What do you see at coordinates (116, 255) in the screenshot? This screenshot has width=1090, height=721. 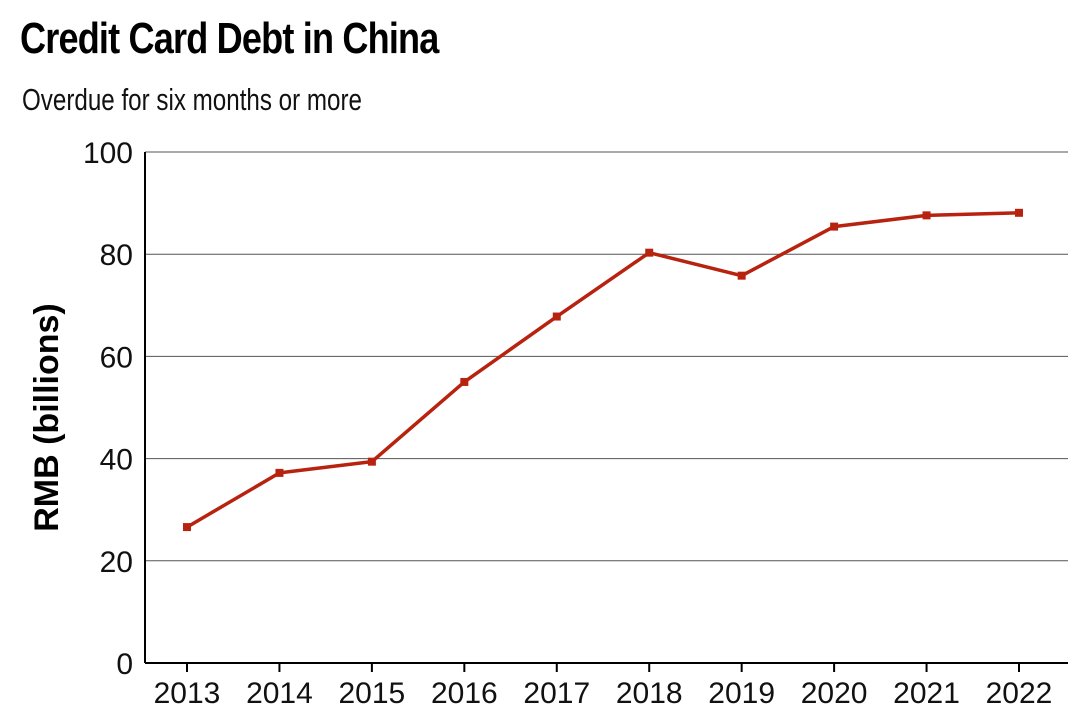 I see `y-tick-label: 80` at bounding box center [116, 255].